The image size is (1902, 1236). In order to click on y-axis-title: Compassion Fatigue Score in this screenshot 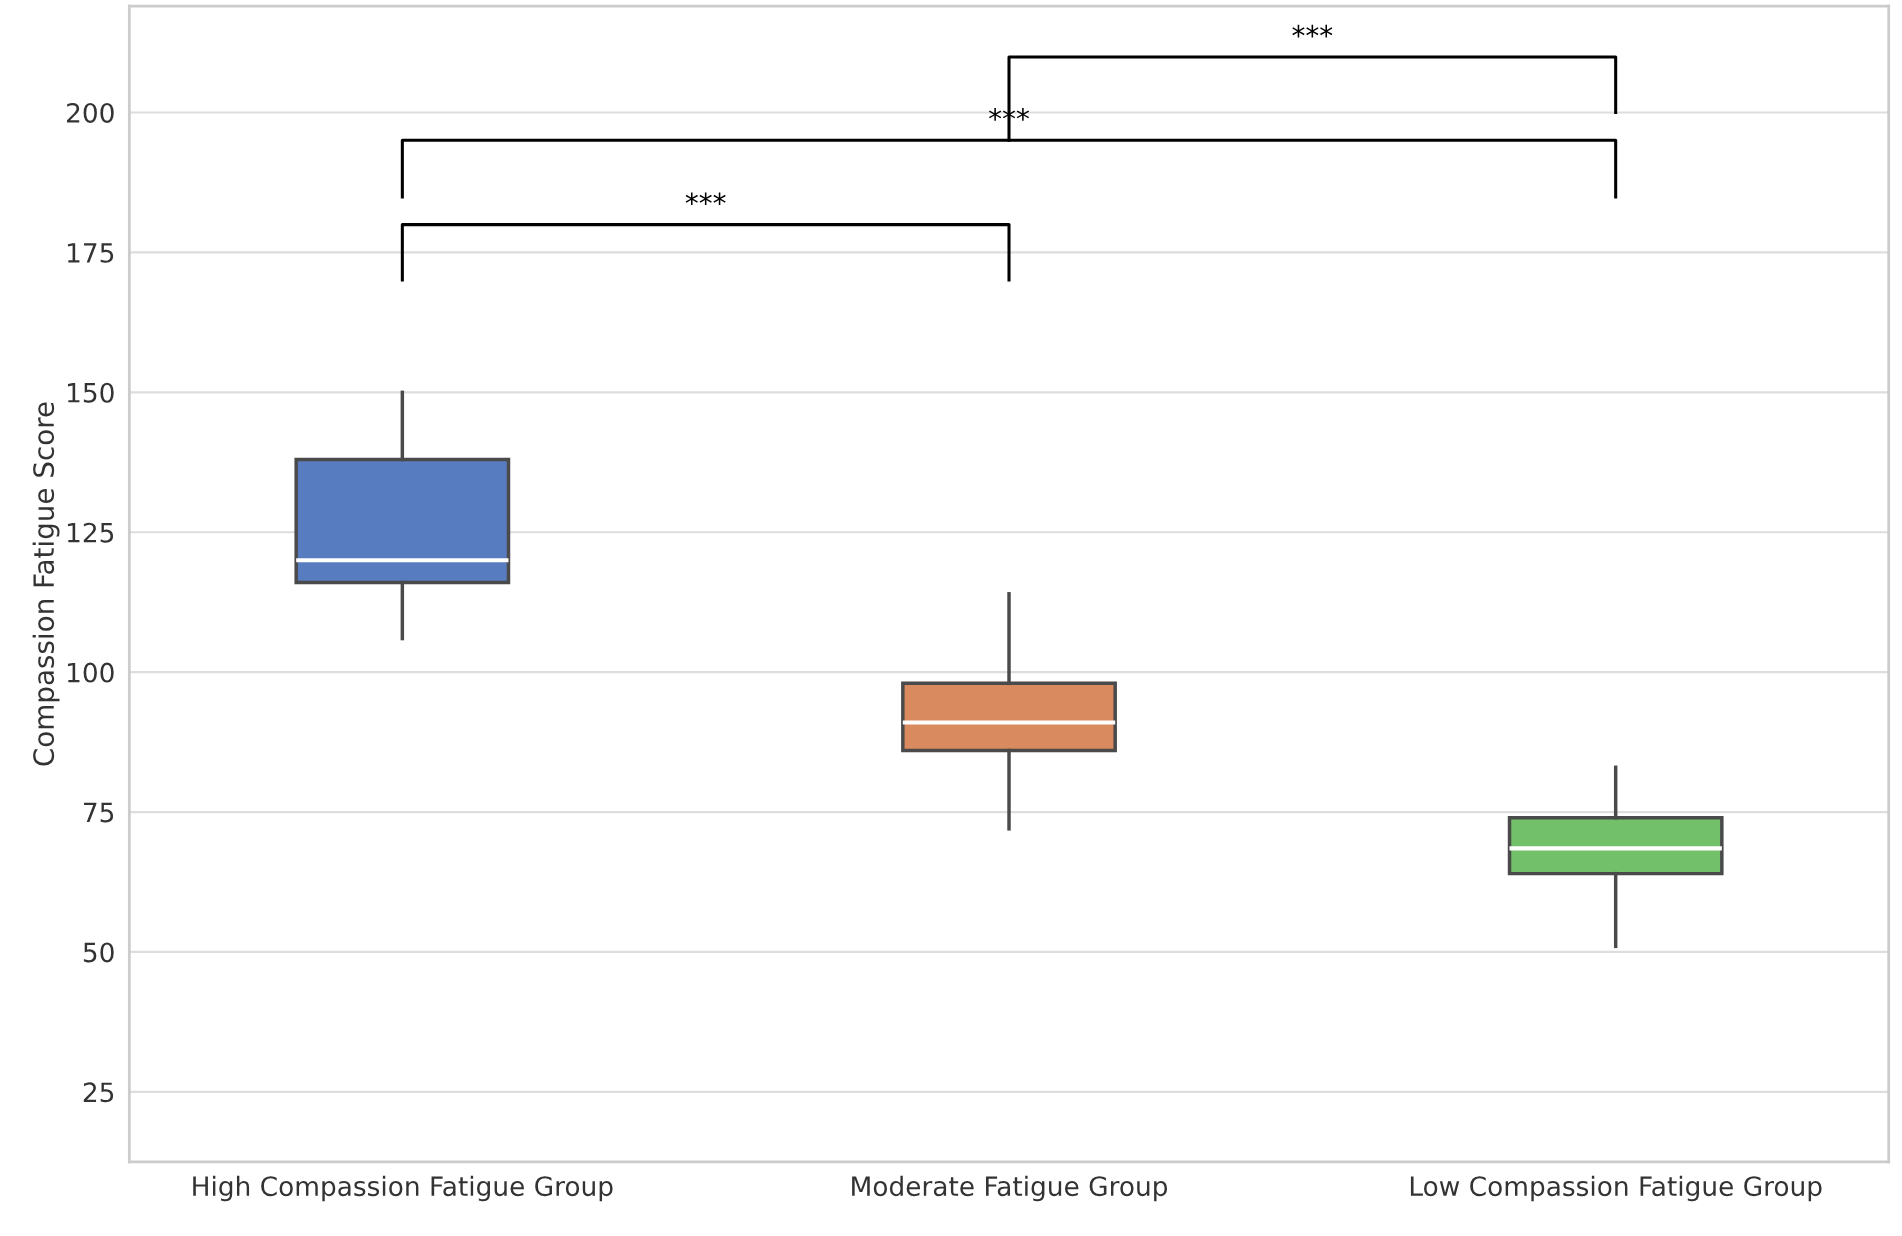, I will do `click(46, 584)`.